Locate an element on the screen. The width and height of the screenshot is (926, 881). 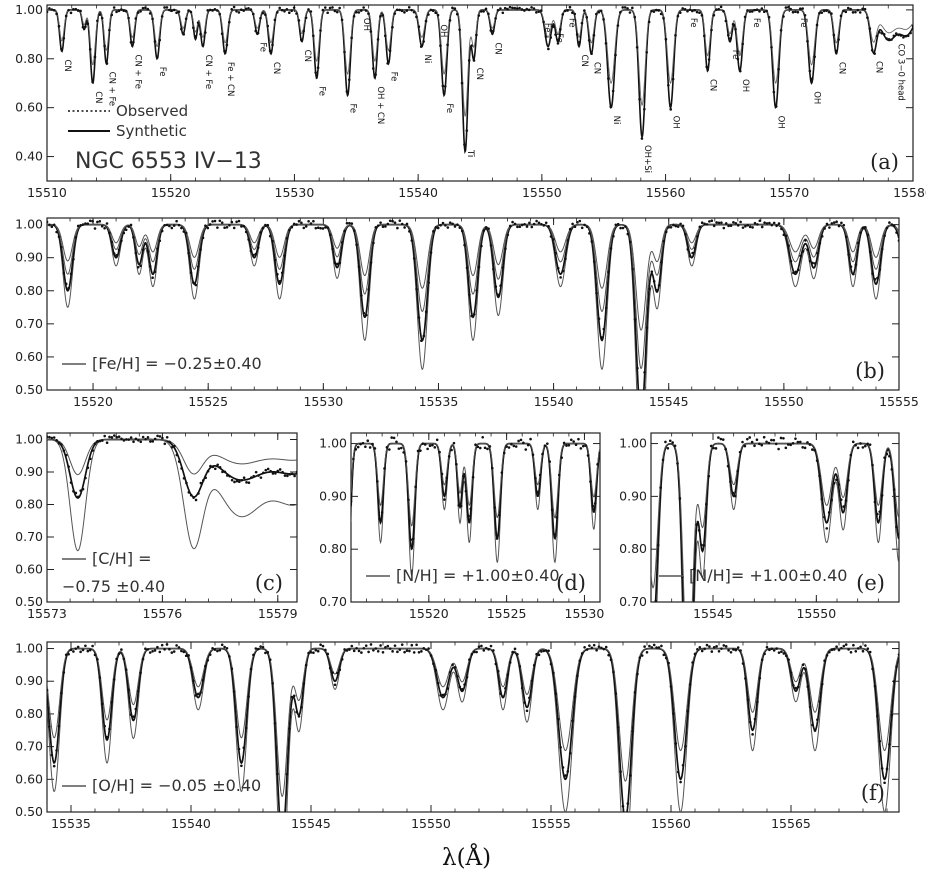
x-tick-label: 15520 is located at coordinates (429, 613).